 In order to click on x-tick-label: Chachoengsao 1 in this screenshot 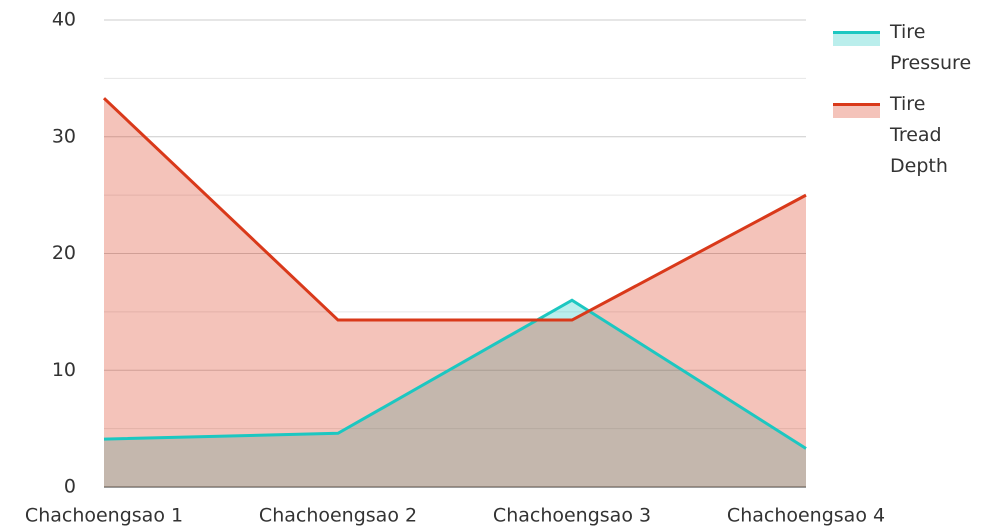, I will do `click(104, 516)`.